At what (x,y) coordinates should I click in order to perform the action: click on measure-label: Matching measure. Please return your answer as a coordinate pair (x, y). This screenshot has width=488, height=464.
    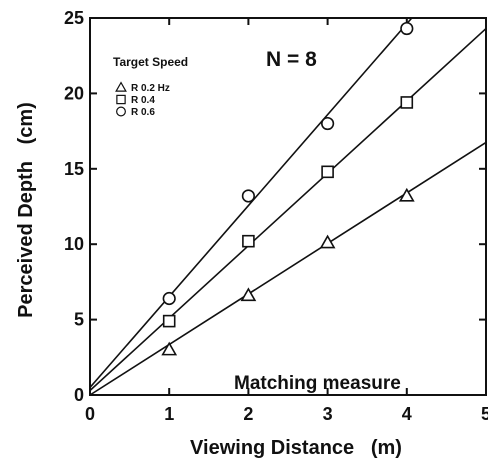
    Looking at the image, I should click on (317, 383).